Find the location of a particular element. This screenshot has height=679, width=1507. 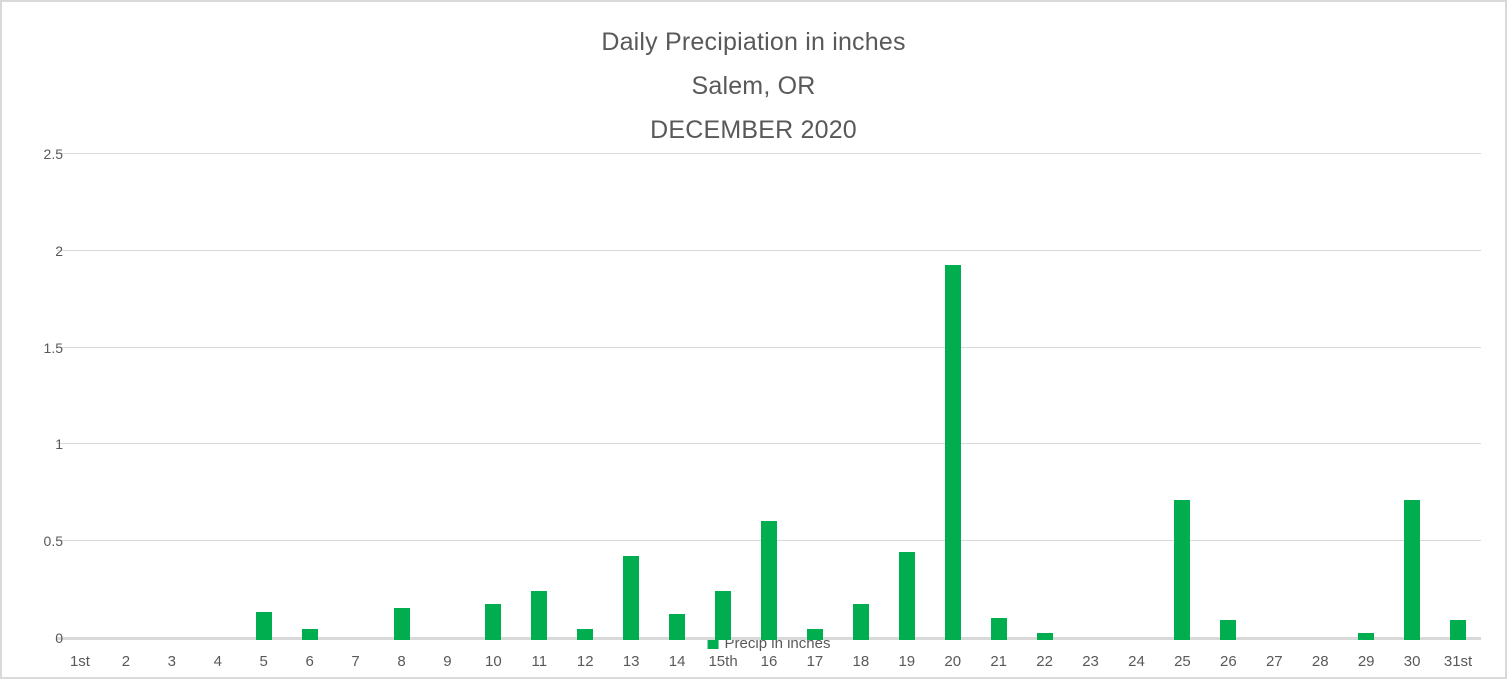

x-tick-label: 26 is located at coordinates (1228, 661).